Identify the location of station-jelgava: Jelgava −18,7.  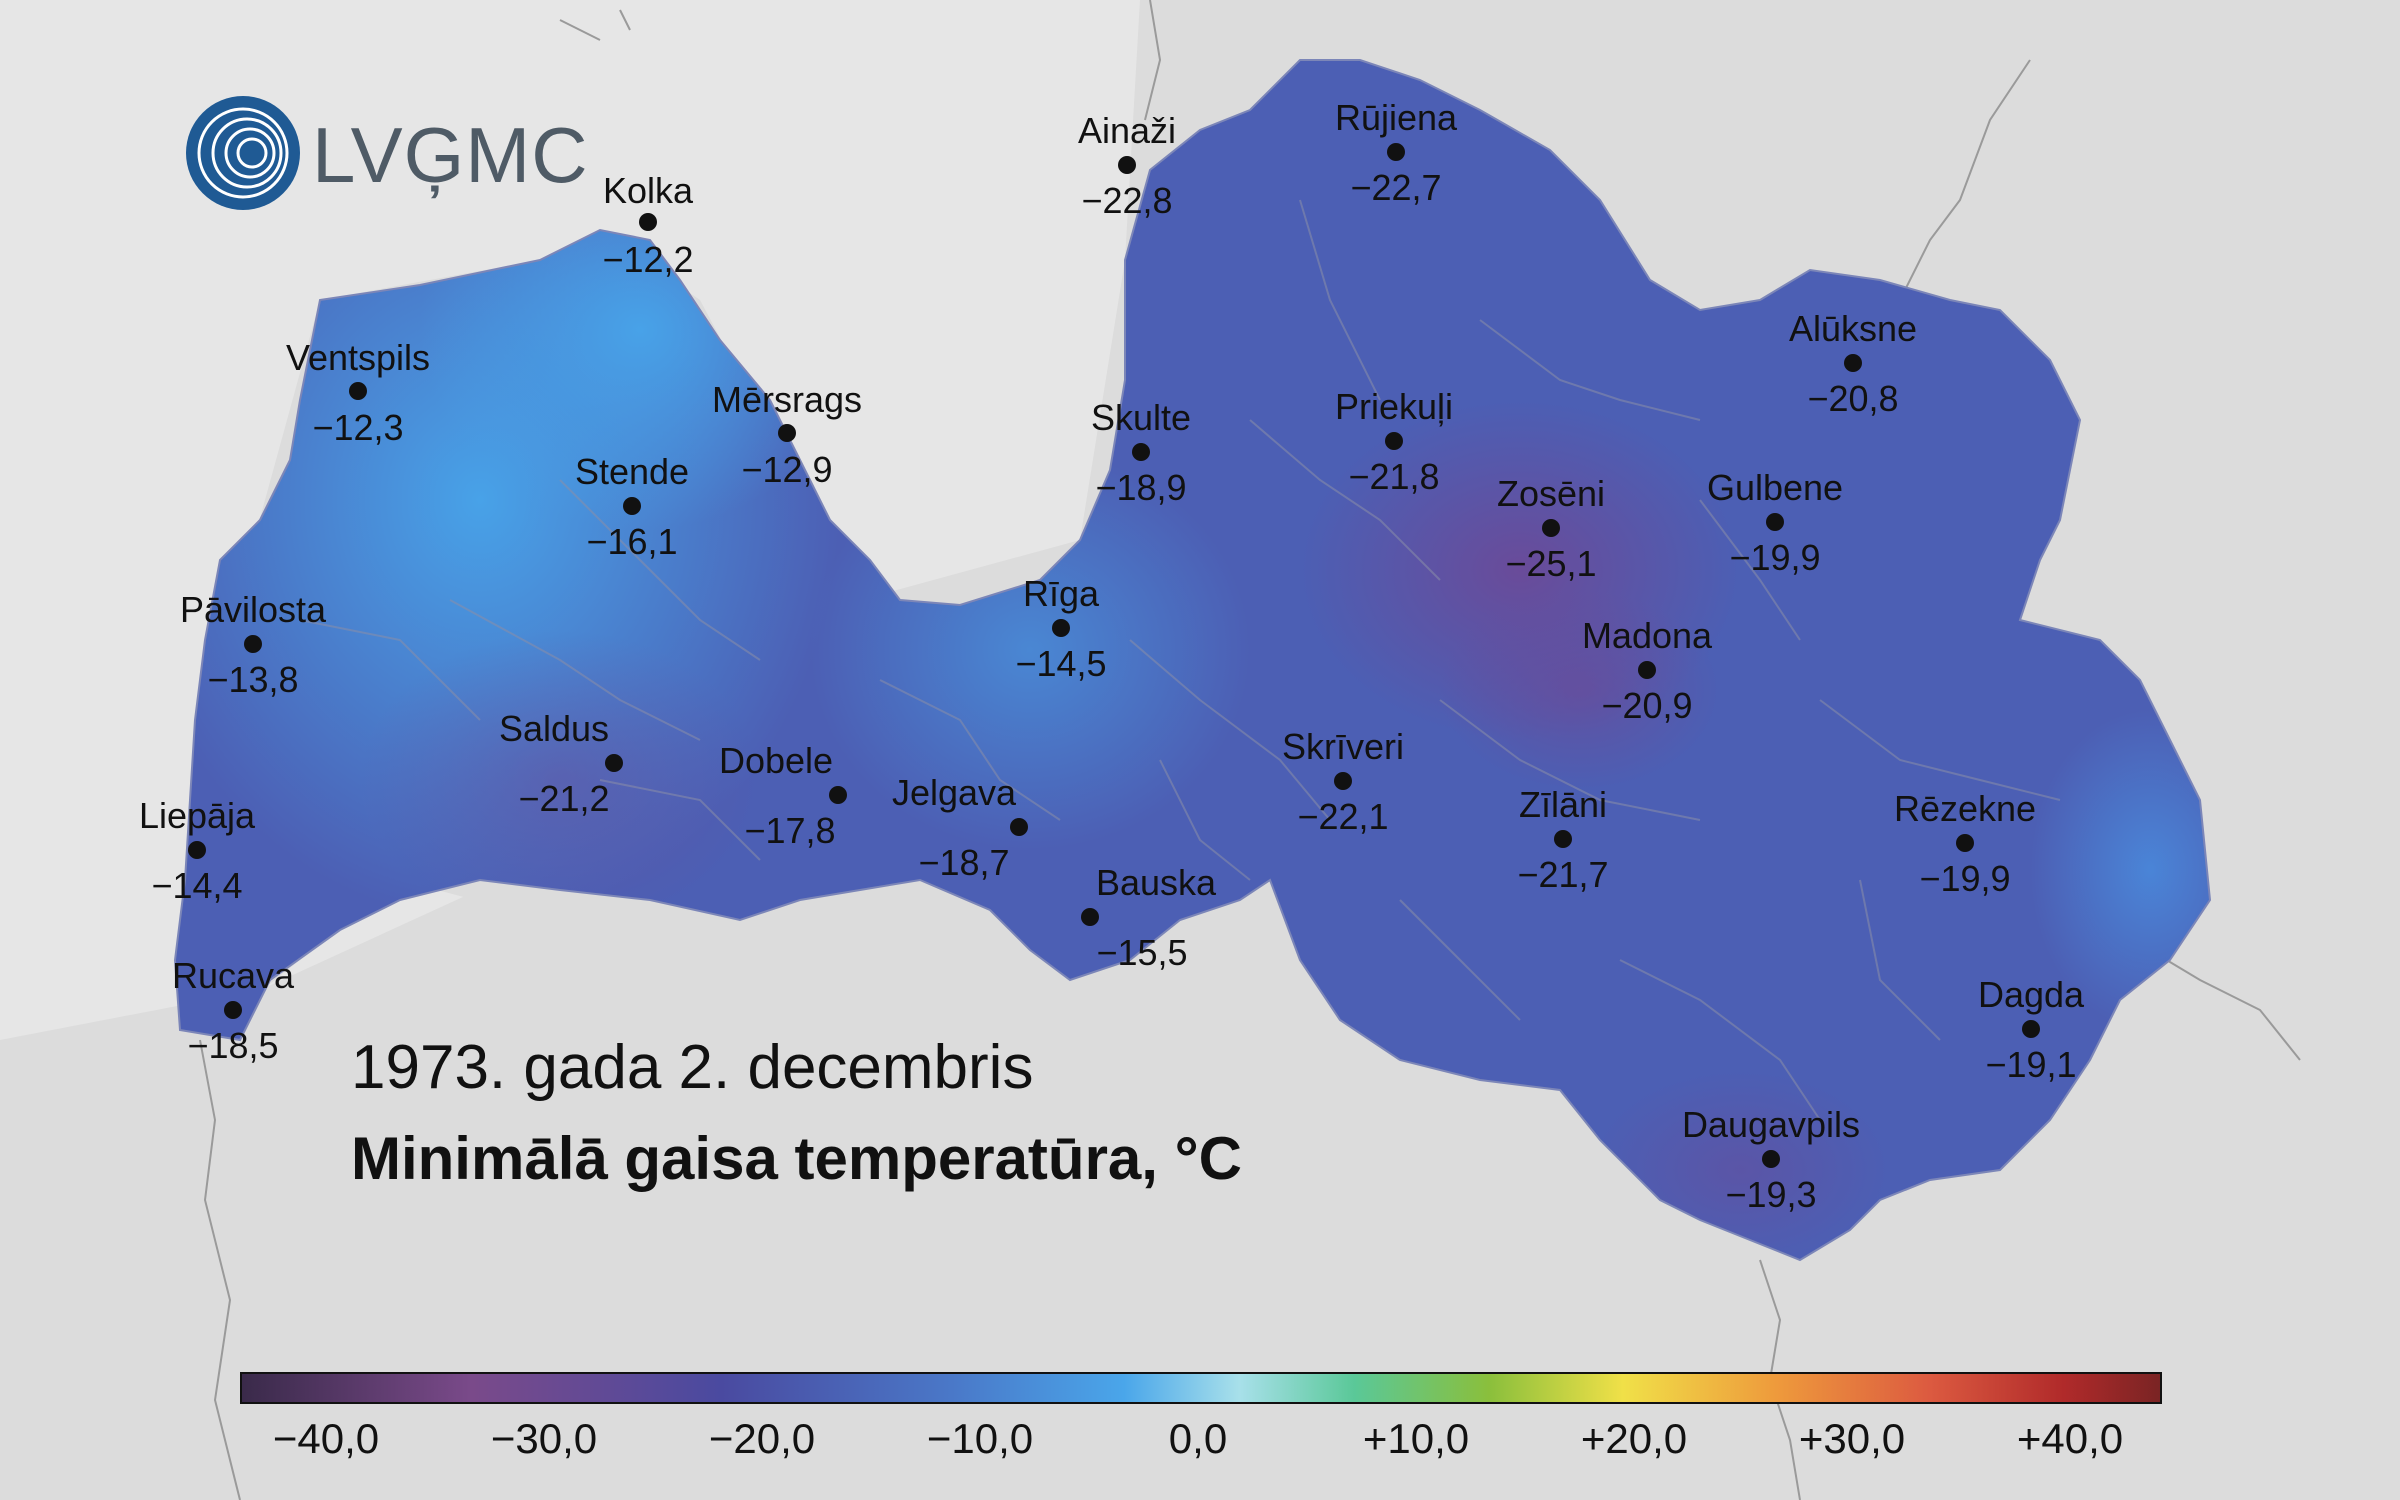
(960, 827).